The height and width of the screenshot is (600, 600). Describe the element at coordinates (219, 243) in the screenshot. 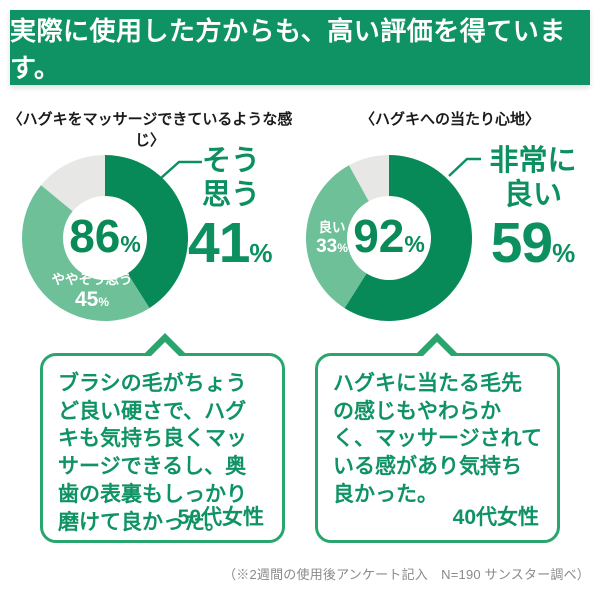

I see `callout-value: 41` at that location.